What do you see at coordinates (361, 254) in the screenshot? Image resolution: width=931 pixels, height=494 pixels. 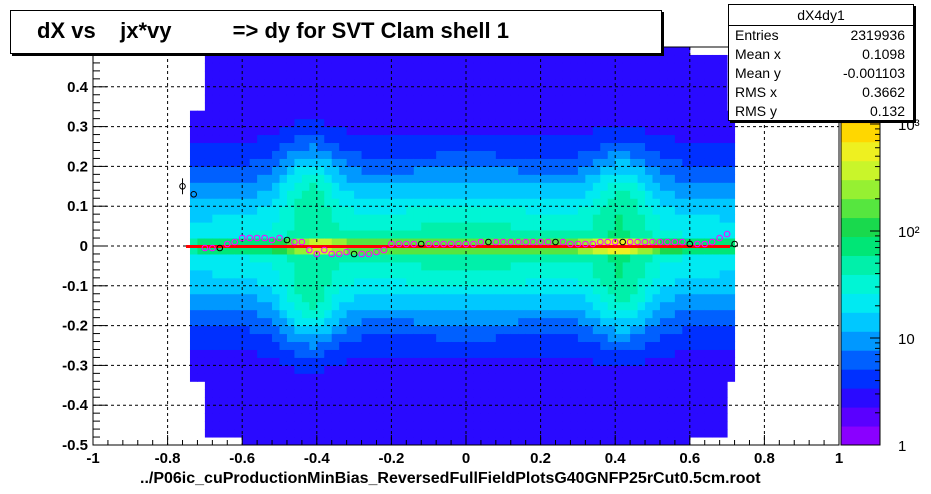 I see `profile-point` at bounding box center [361, 254].